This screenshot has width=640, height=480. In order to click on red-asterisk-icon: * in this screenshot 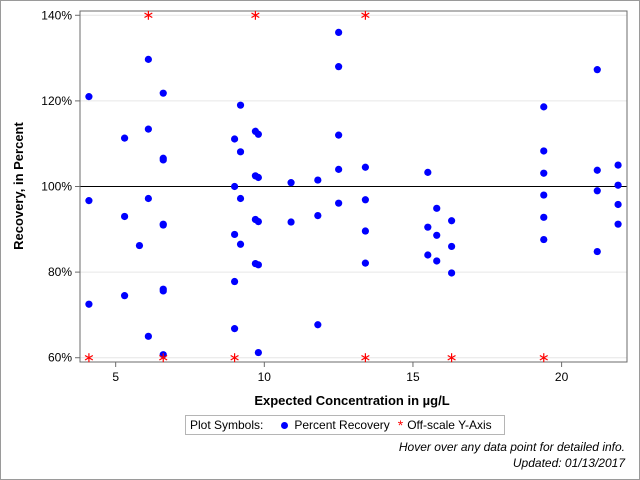, I will do `click(400, 425)`.